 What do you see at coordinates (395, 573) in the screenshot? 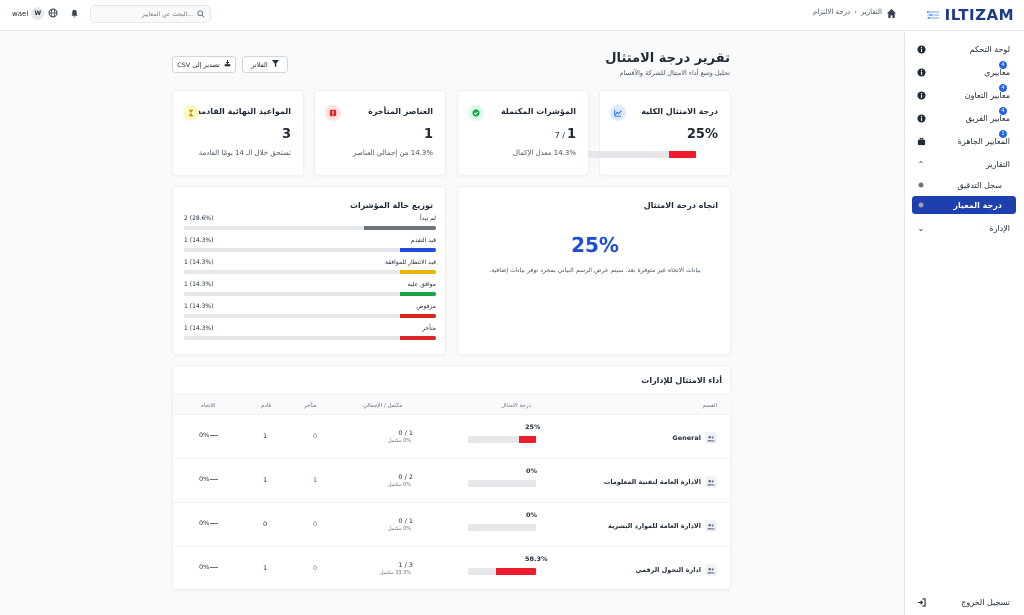
I see `completed-sub: 33.3% مكتمل` at bounding box center [395, 573].